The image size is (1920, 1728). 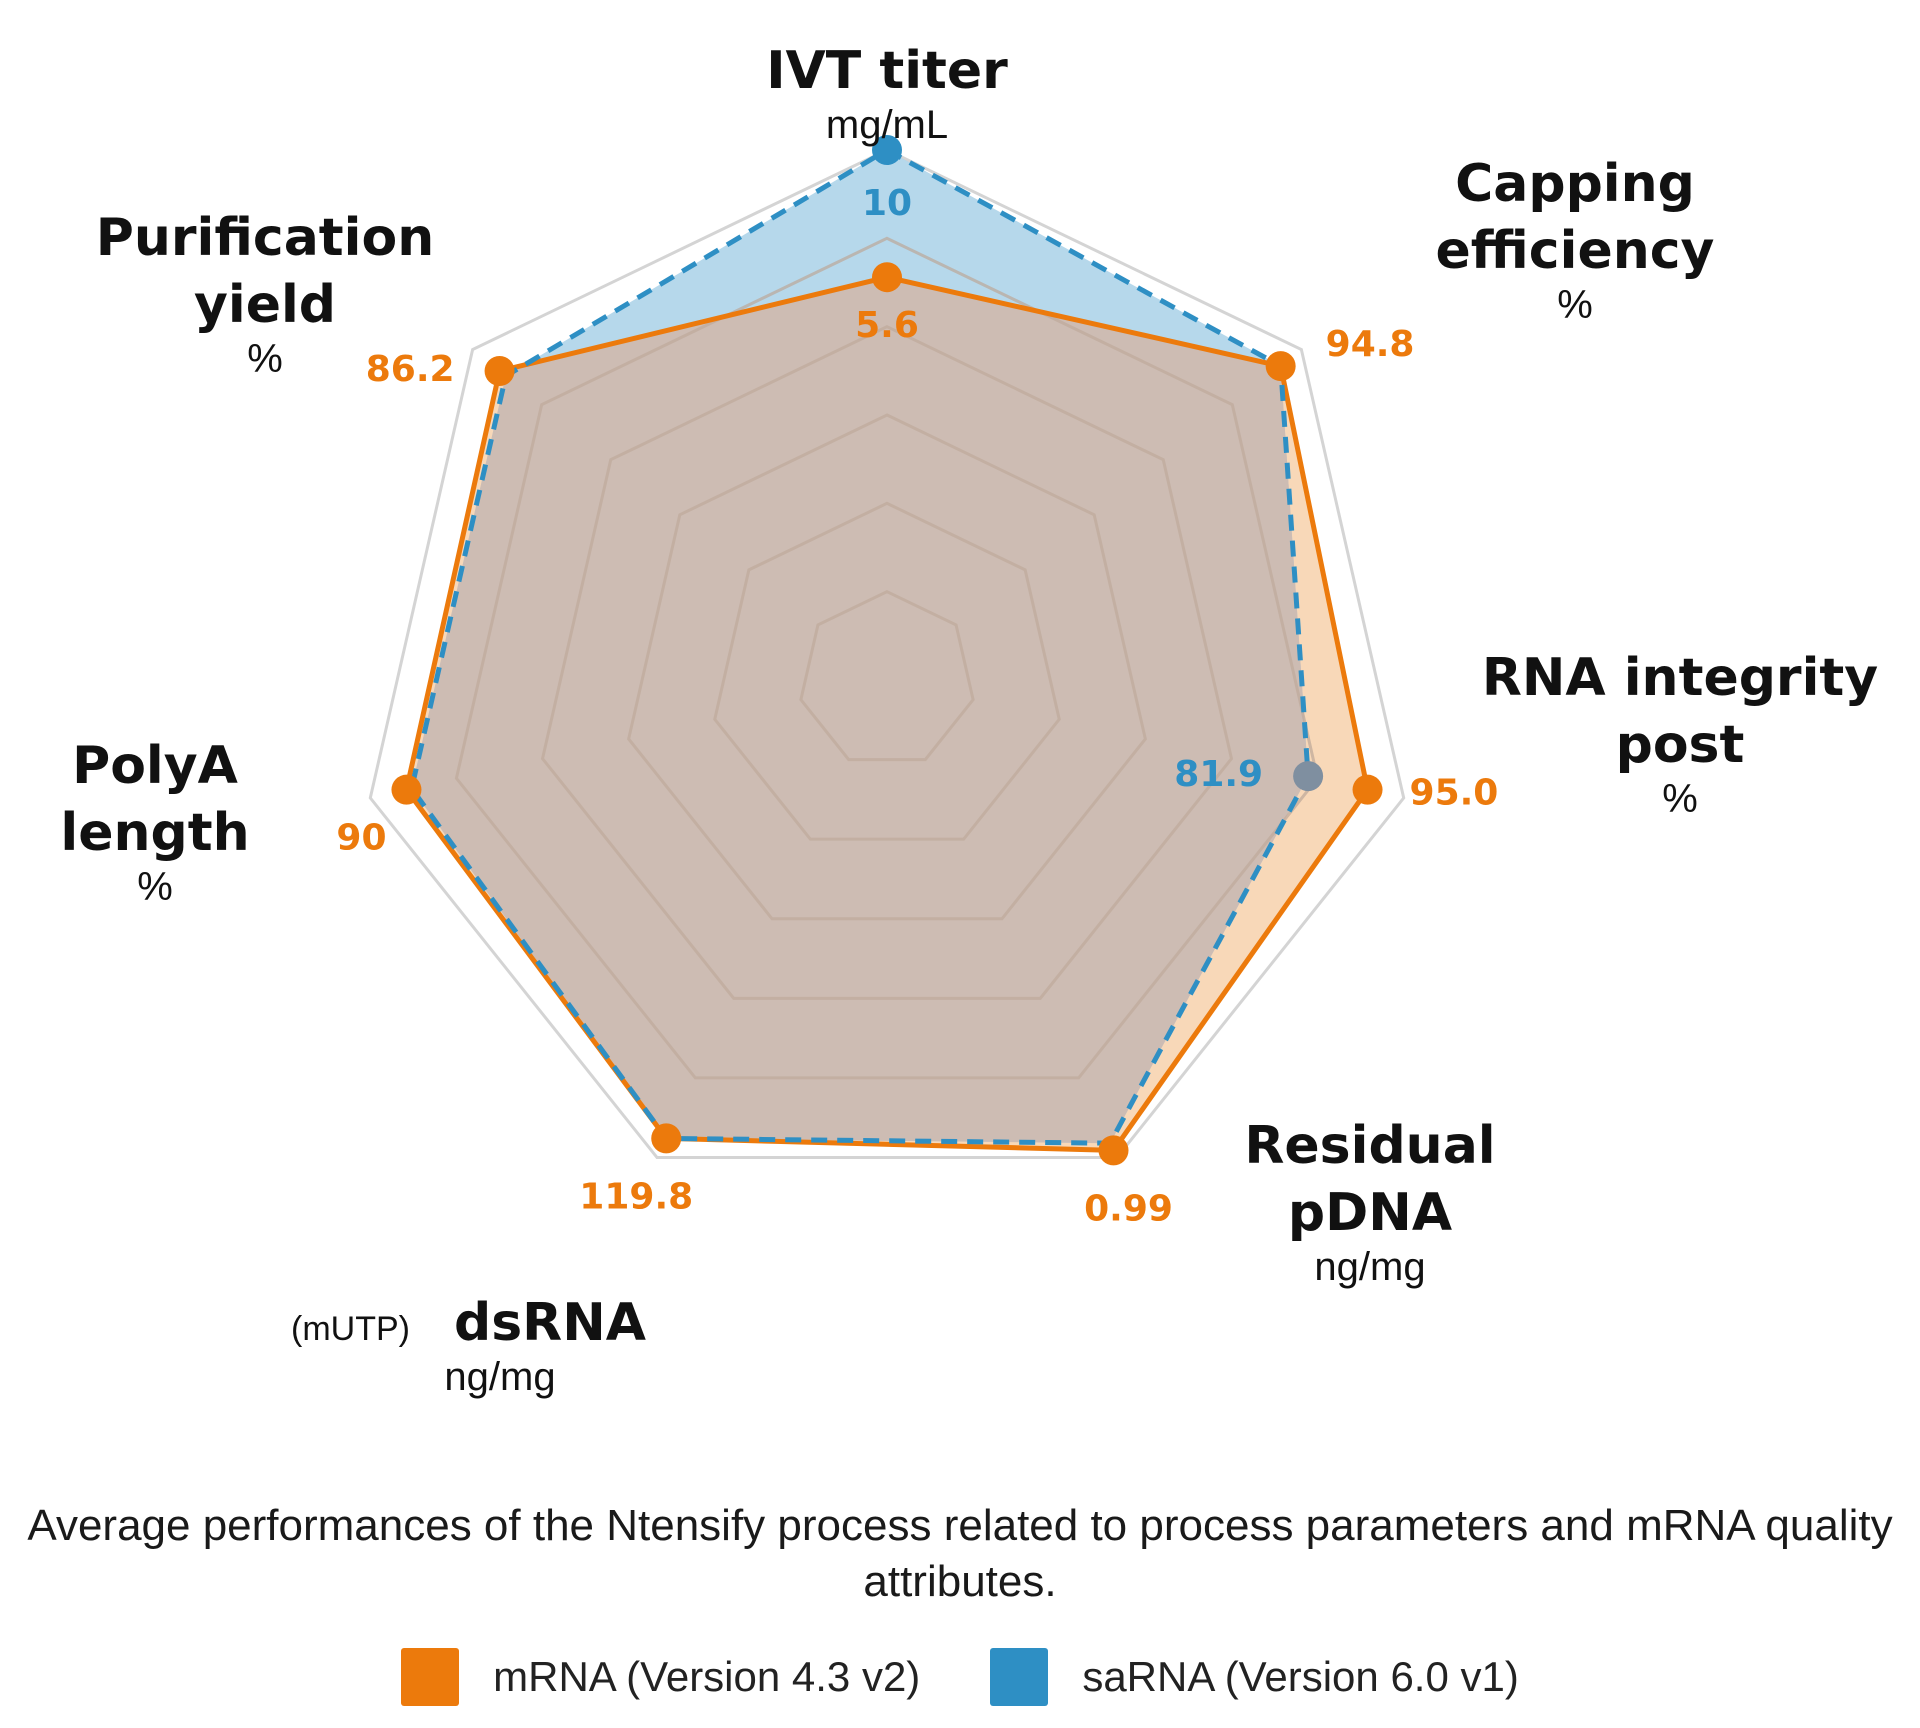 What do you see at coordinates (1369, 1267) in the screenshot?
I see `axis-unit-3: ng/mg` at bounding box center [1369, 1267].